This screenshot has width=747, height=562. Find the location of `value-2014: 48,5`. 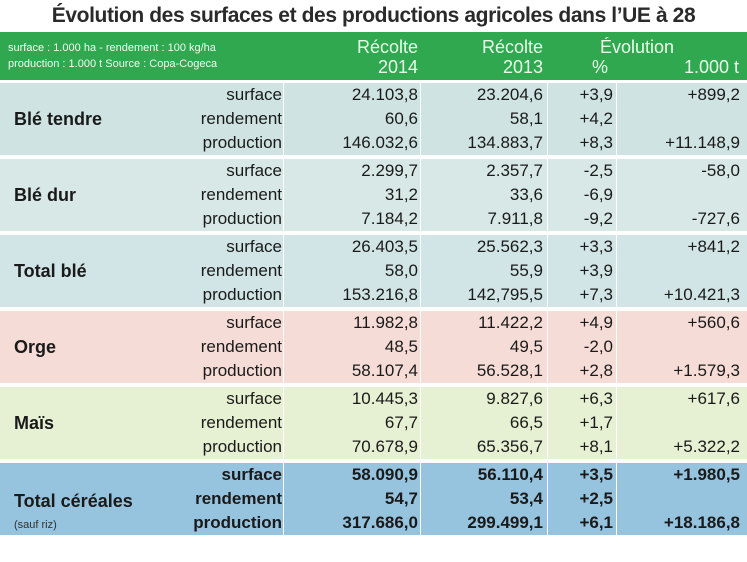

value-2014: 48,5 is located at coordinates (401, 346).